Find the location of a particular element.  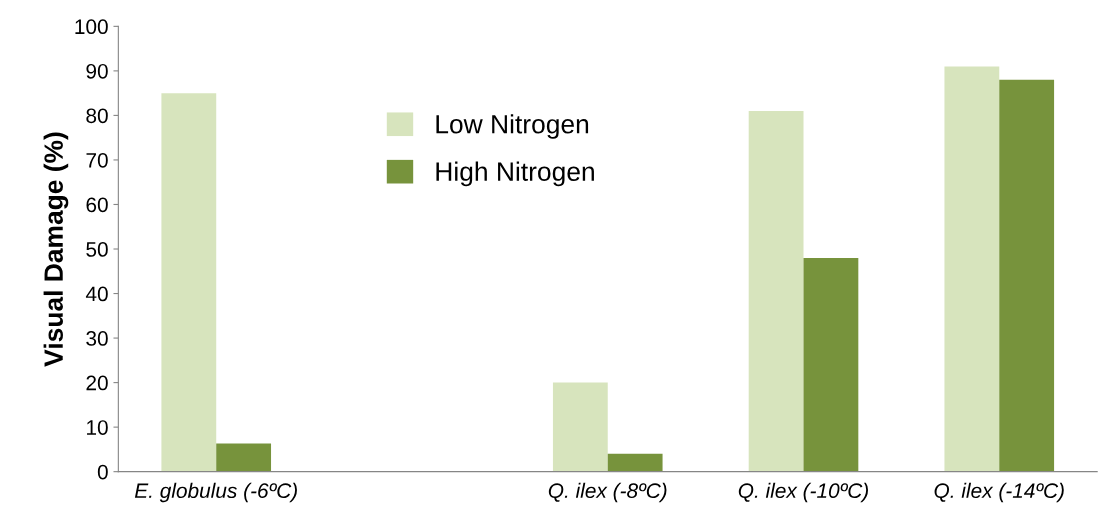

y-tick-label: 60 is located at coordinates (97, 205).